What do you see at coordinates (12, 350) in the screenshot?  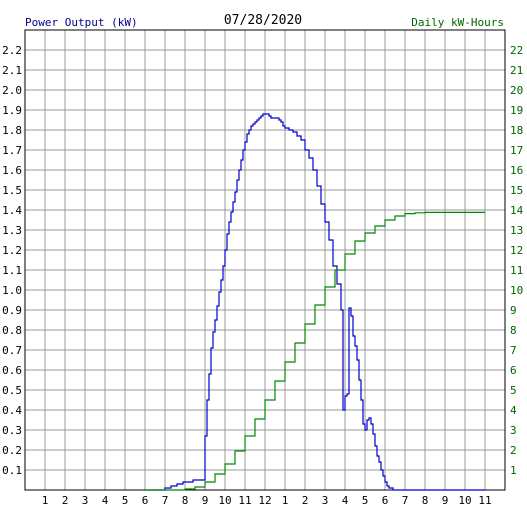 I see `left-tick-label: 0.7` at bounding box center [12, 350].